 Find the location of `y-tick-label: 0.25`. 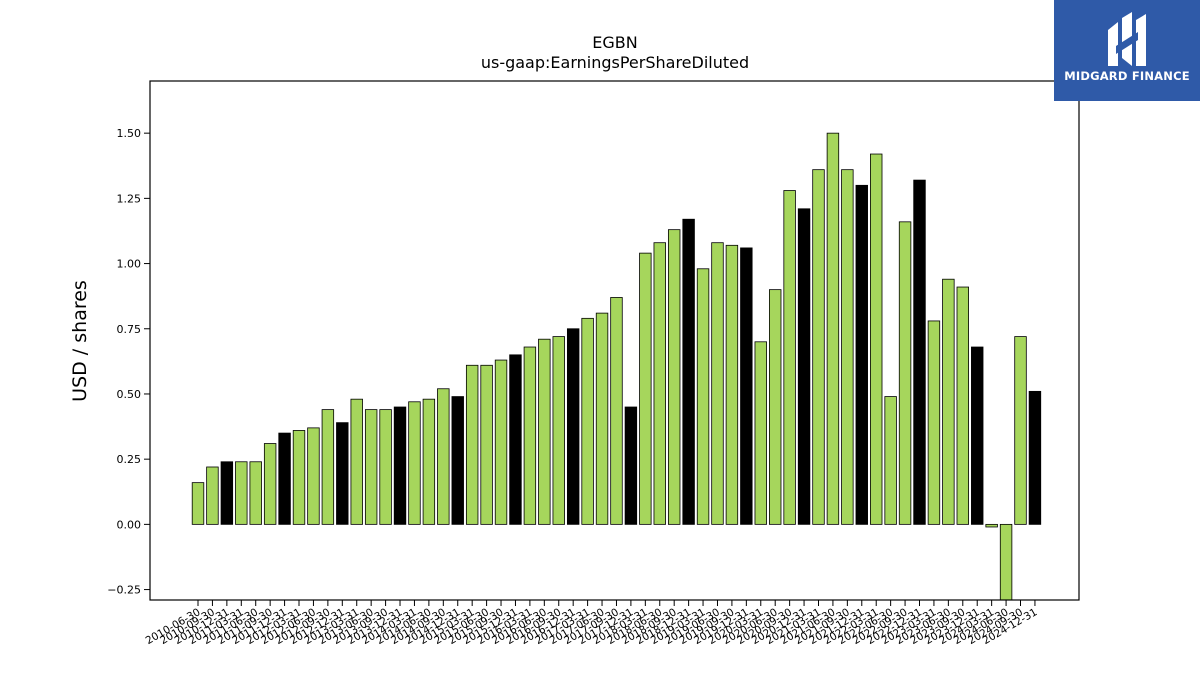

y-tick-label: 0.25 is located at coordinates (129, 459).